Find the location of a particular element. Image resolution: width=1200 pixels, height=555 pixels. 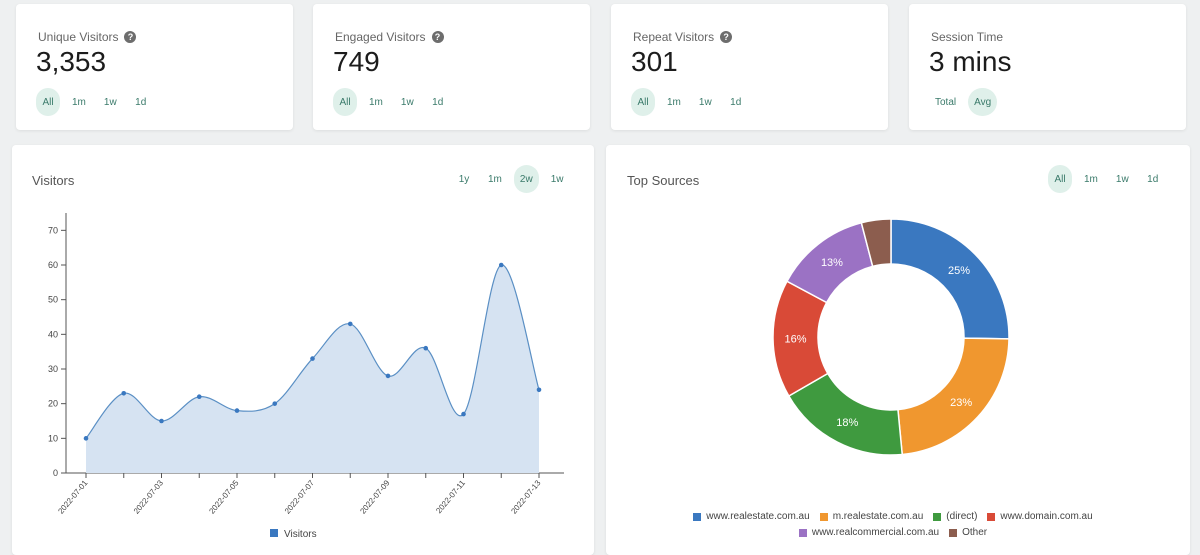

y-tick-label: 30 is located at coordinates (53, 369).